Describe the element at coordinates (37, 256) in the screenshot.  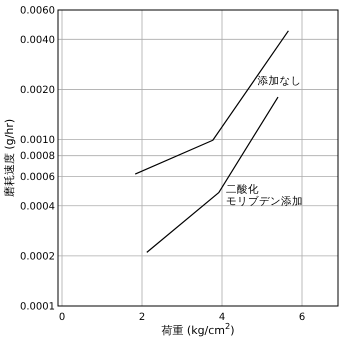
I see `y-tick-label: 0.0002` at that location.